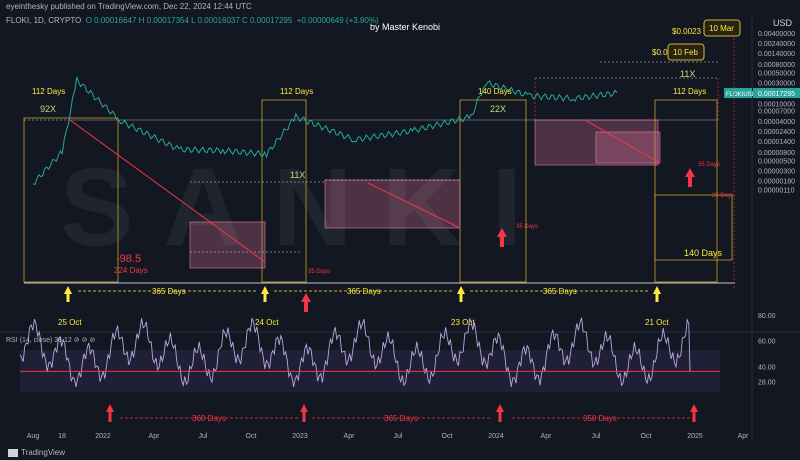  I want to click on price-tick-label: 0.00000800, so click(776, 153).